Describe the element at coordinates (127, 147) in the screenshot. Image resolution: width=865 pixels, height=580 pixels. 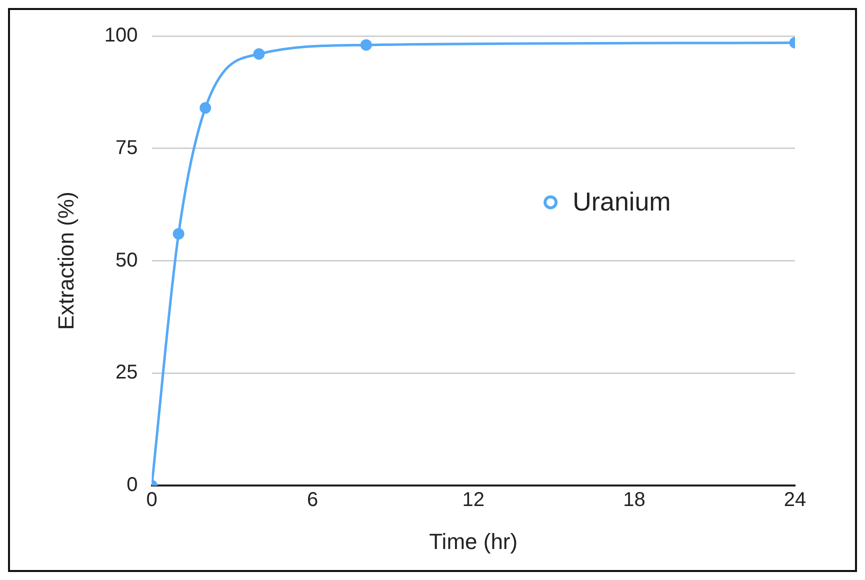
I see `y-tick-label: 75` at that location.